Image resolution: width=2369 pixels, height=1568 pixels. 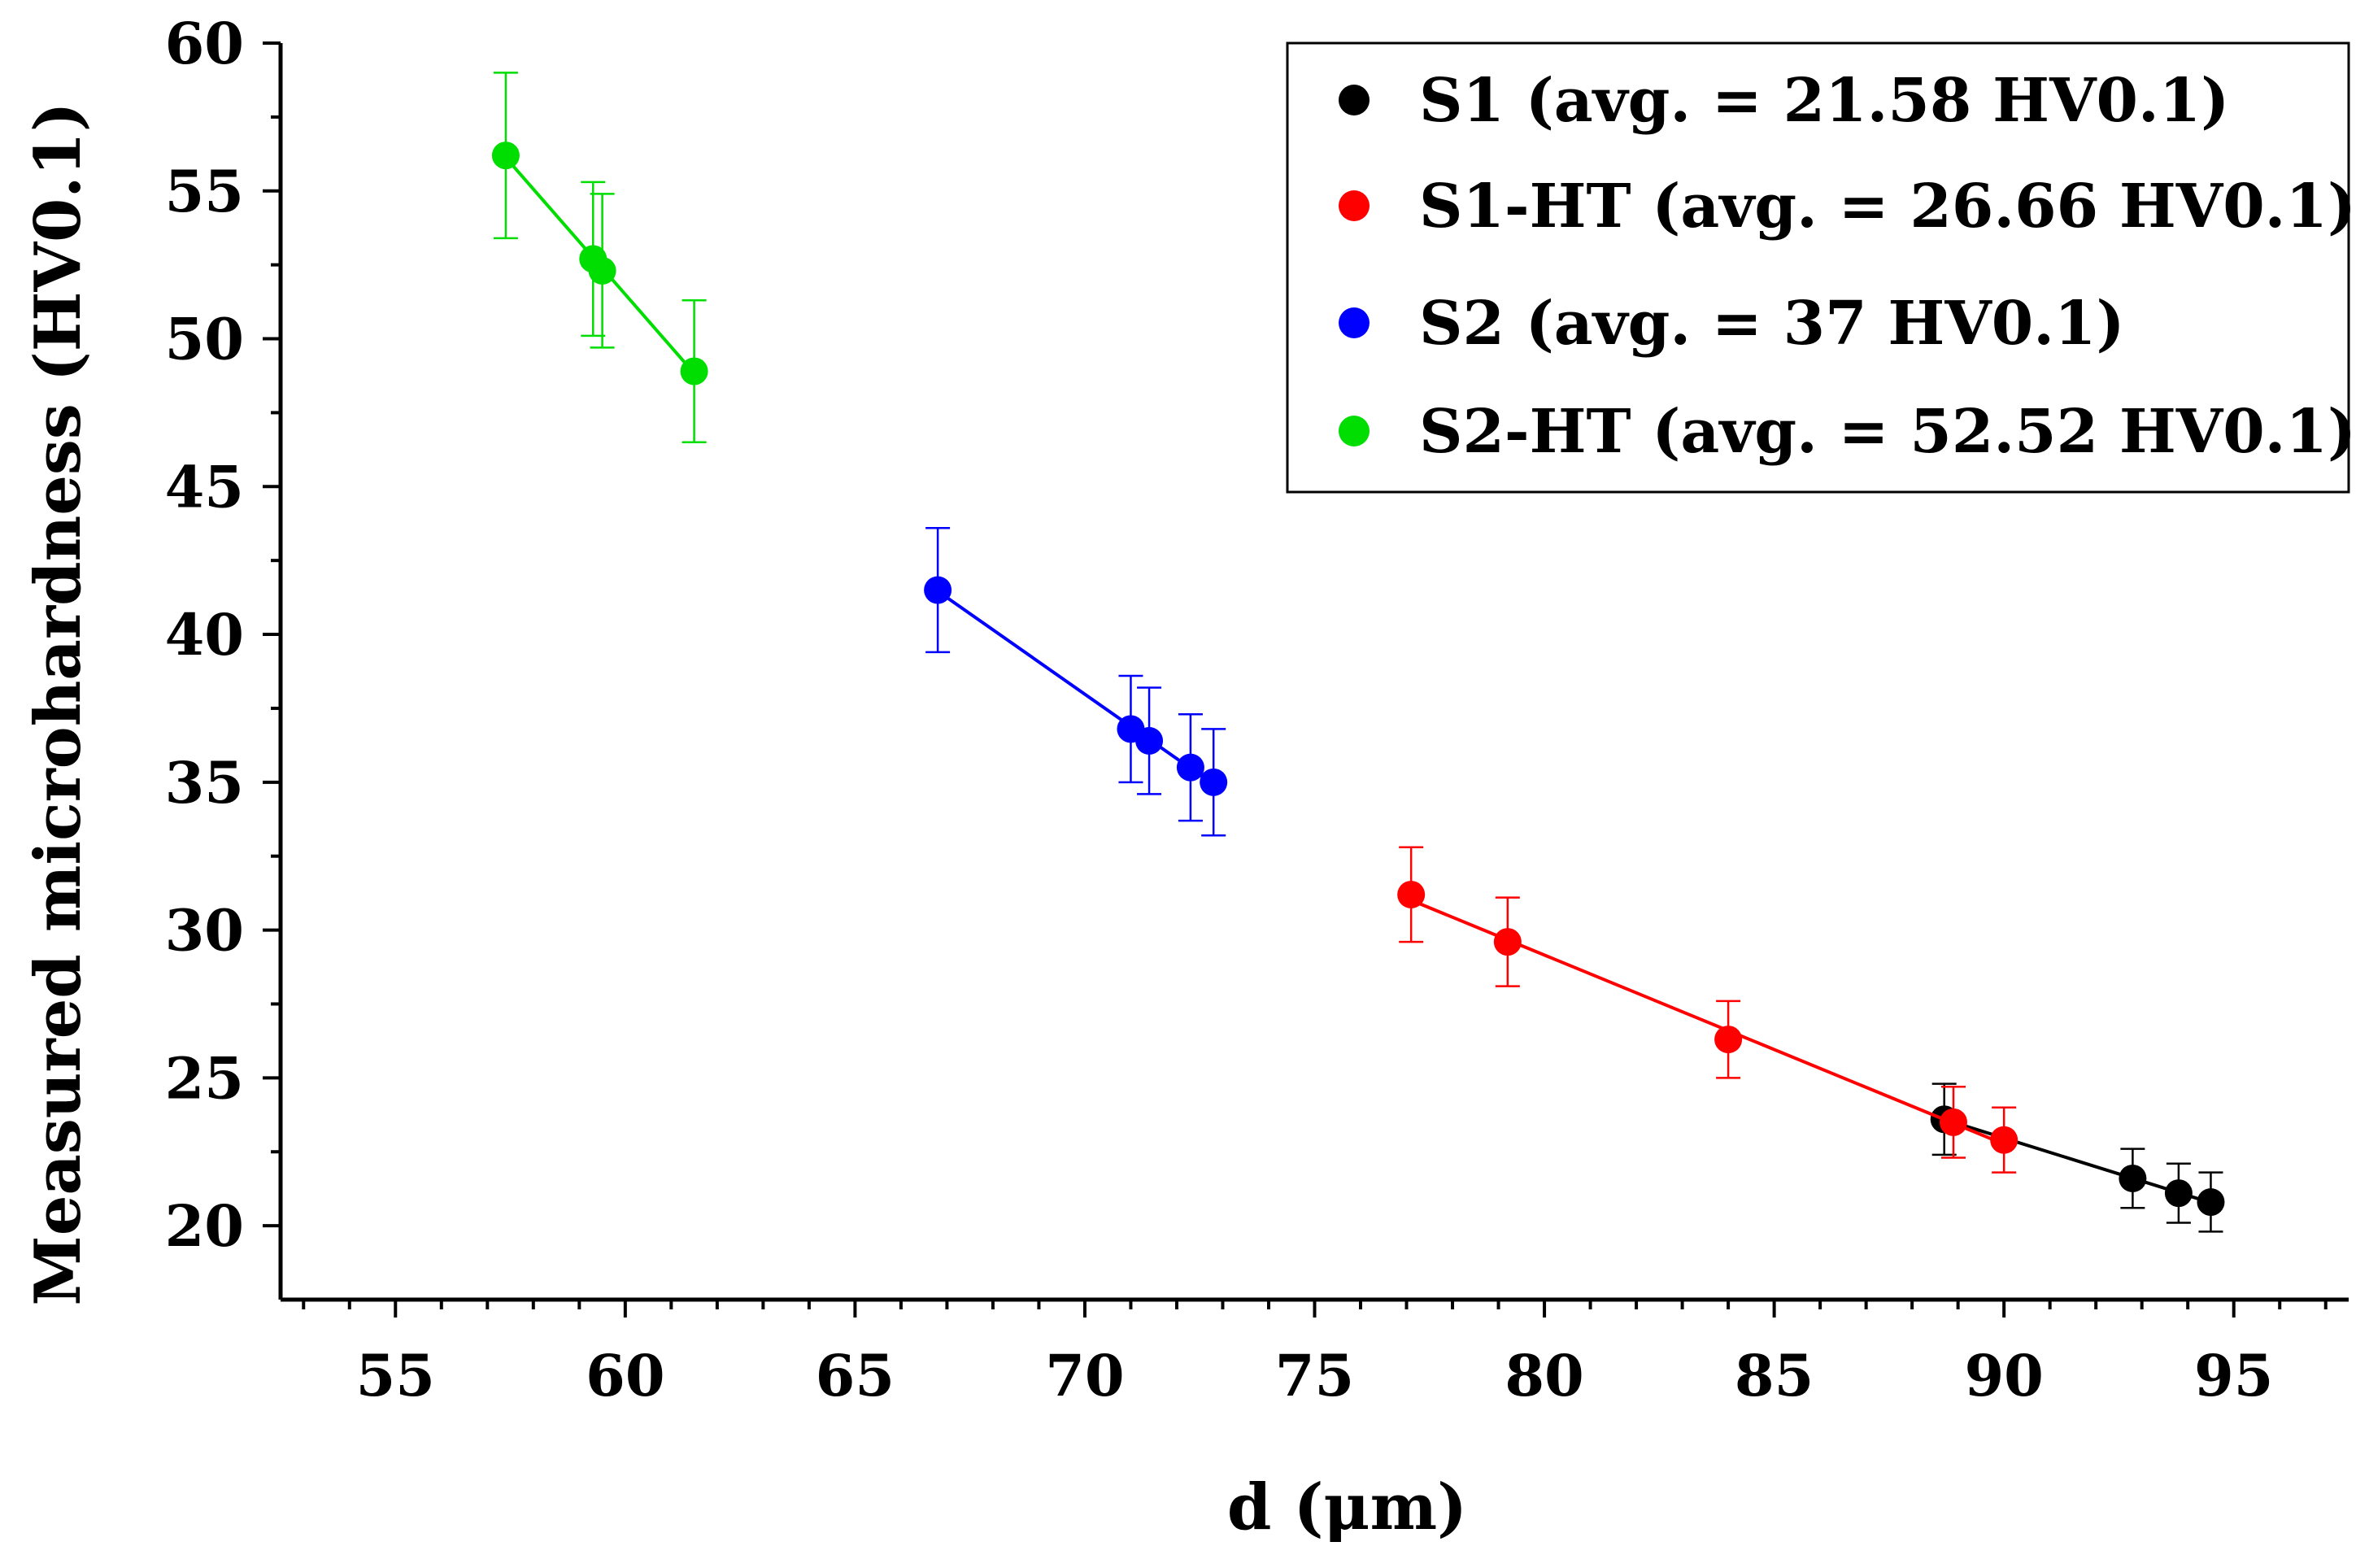 What do you see at coordinates (204, 1226) in the screenshot?
I see `y-tick-label: 20` at bounding box center [204, 1226].